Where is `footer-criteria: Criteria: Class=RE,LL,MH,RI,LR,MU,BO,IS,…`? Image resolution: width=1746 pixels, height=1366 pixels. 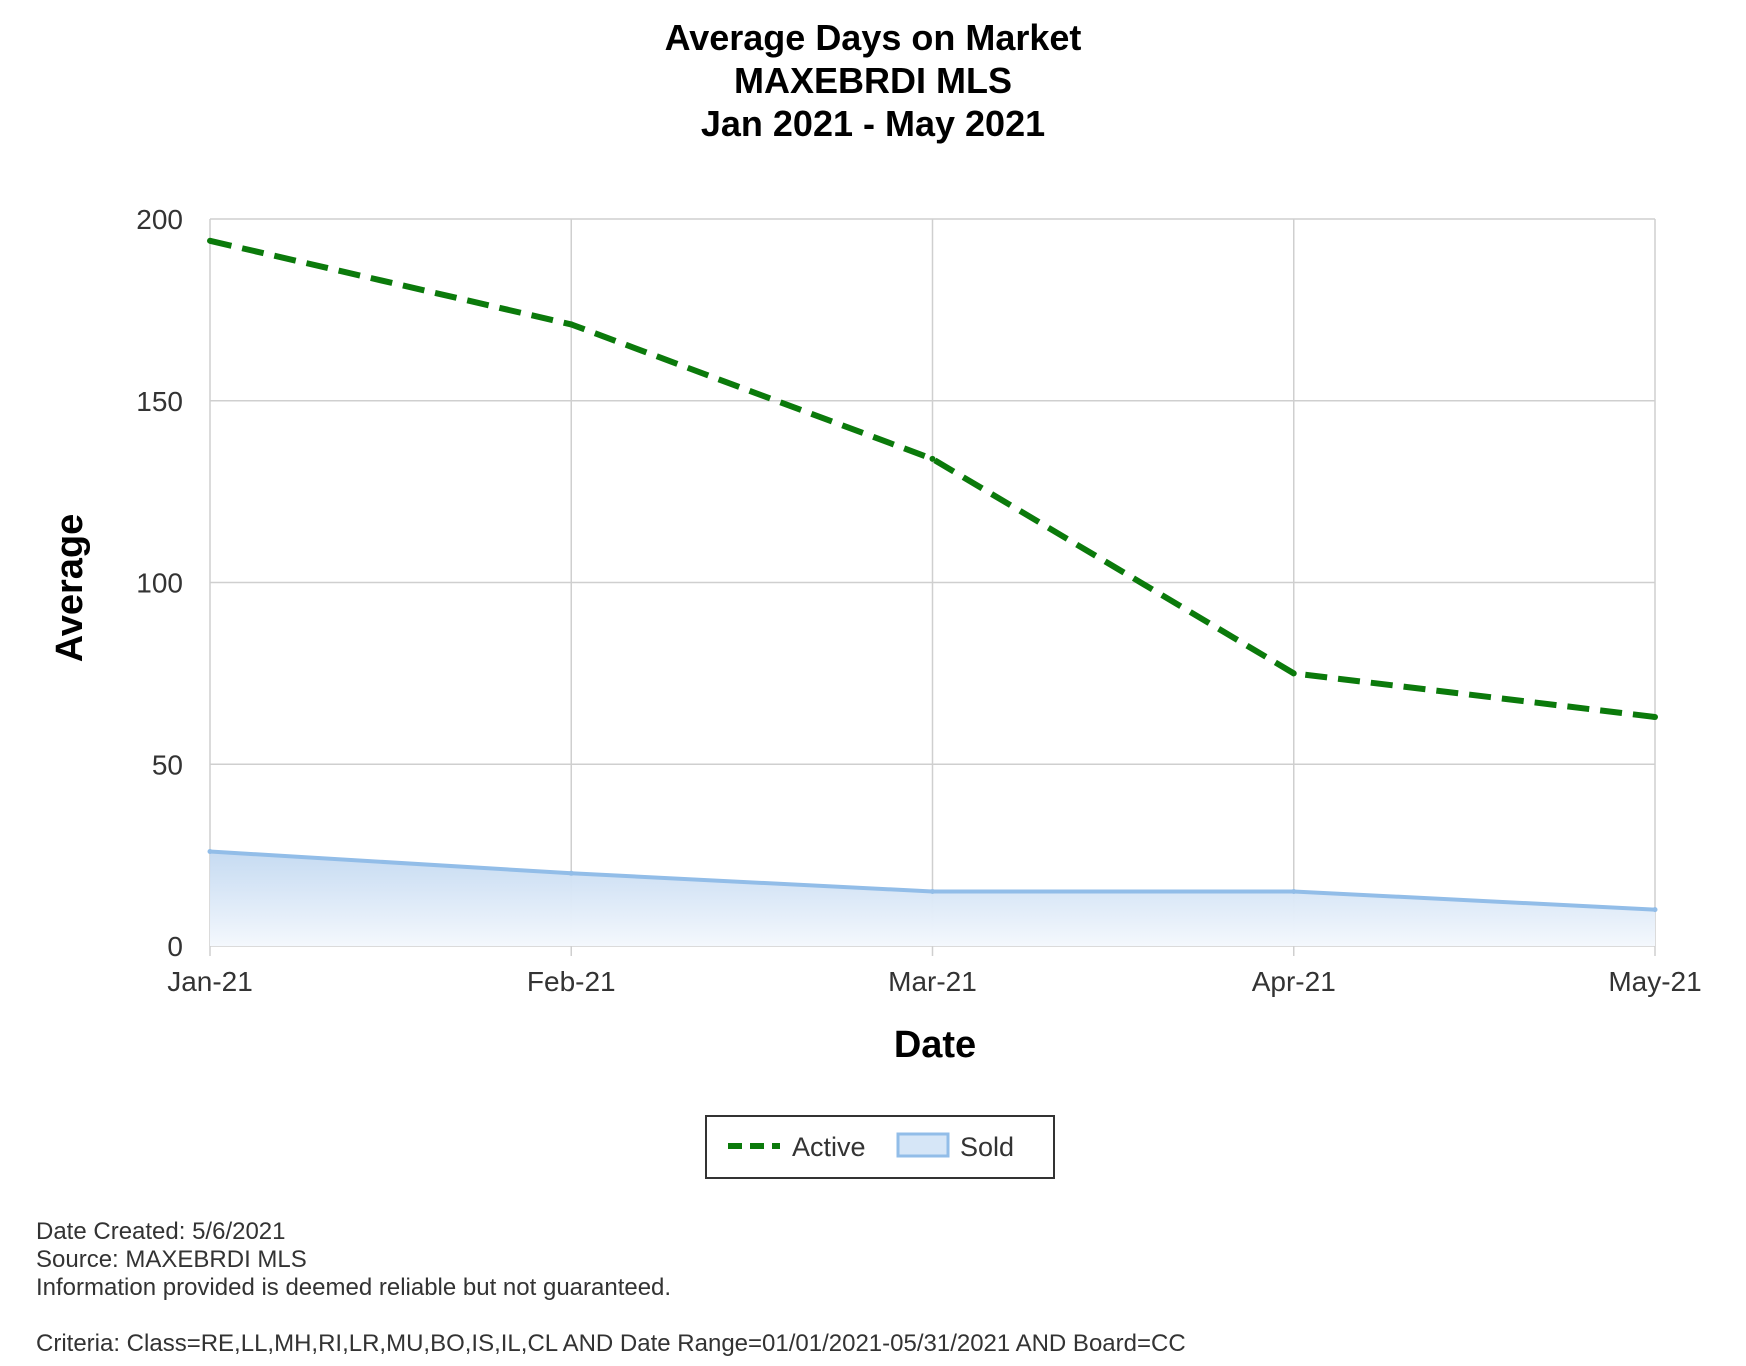 footer-criteria: Criteria: Class=RE,LL,MH,RI,LR,MU,BO,IS,… is located at coordinates (611, 1343).